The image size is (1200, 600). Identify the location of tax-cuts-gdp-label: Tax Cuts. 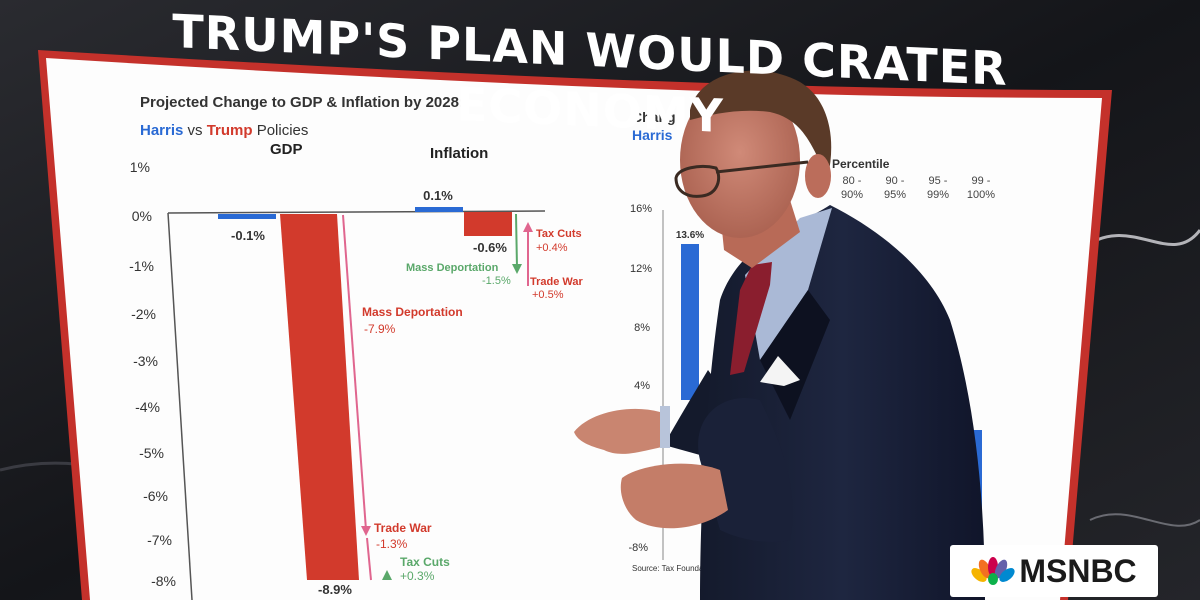
(425, 562).